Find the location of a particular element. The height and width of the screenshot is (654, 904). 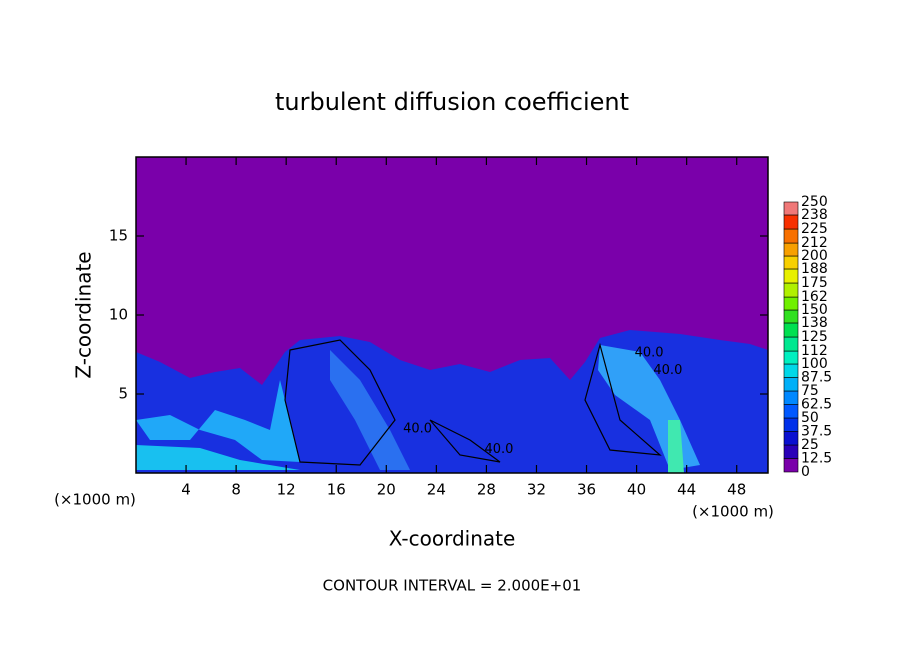

x-tick-label: 16 is located at coordinates (336, 490).